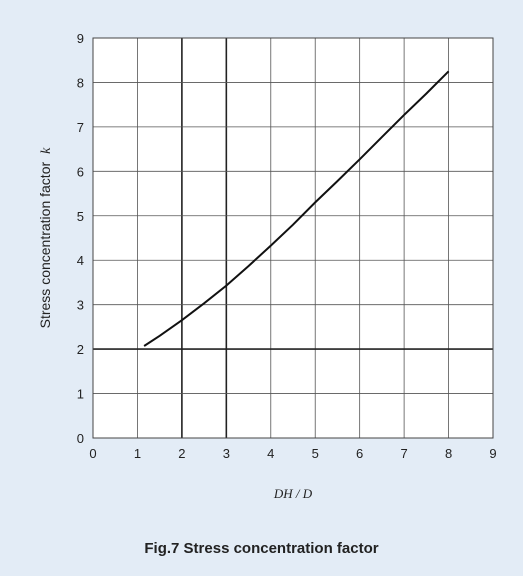 Image resolution: width=523 pixels, height=576 pixels. Describe the element at coordinates (293, 493) in the screenshot. I see `x-axis-label: DH / D` at that location.